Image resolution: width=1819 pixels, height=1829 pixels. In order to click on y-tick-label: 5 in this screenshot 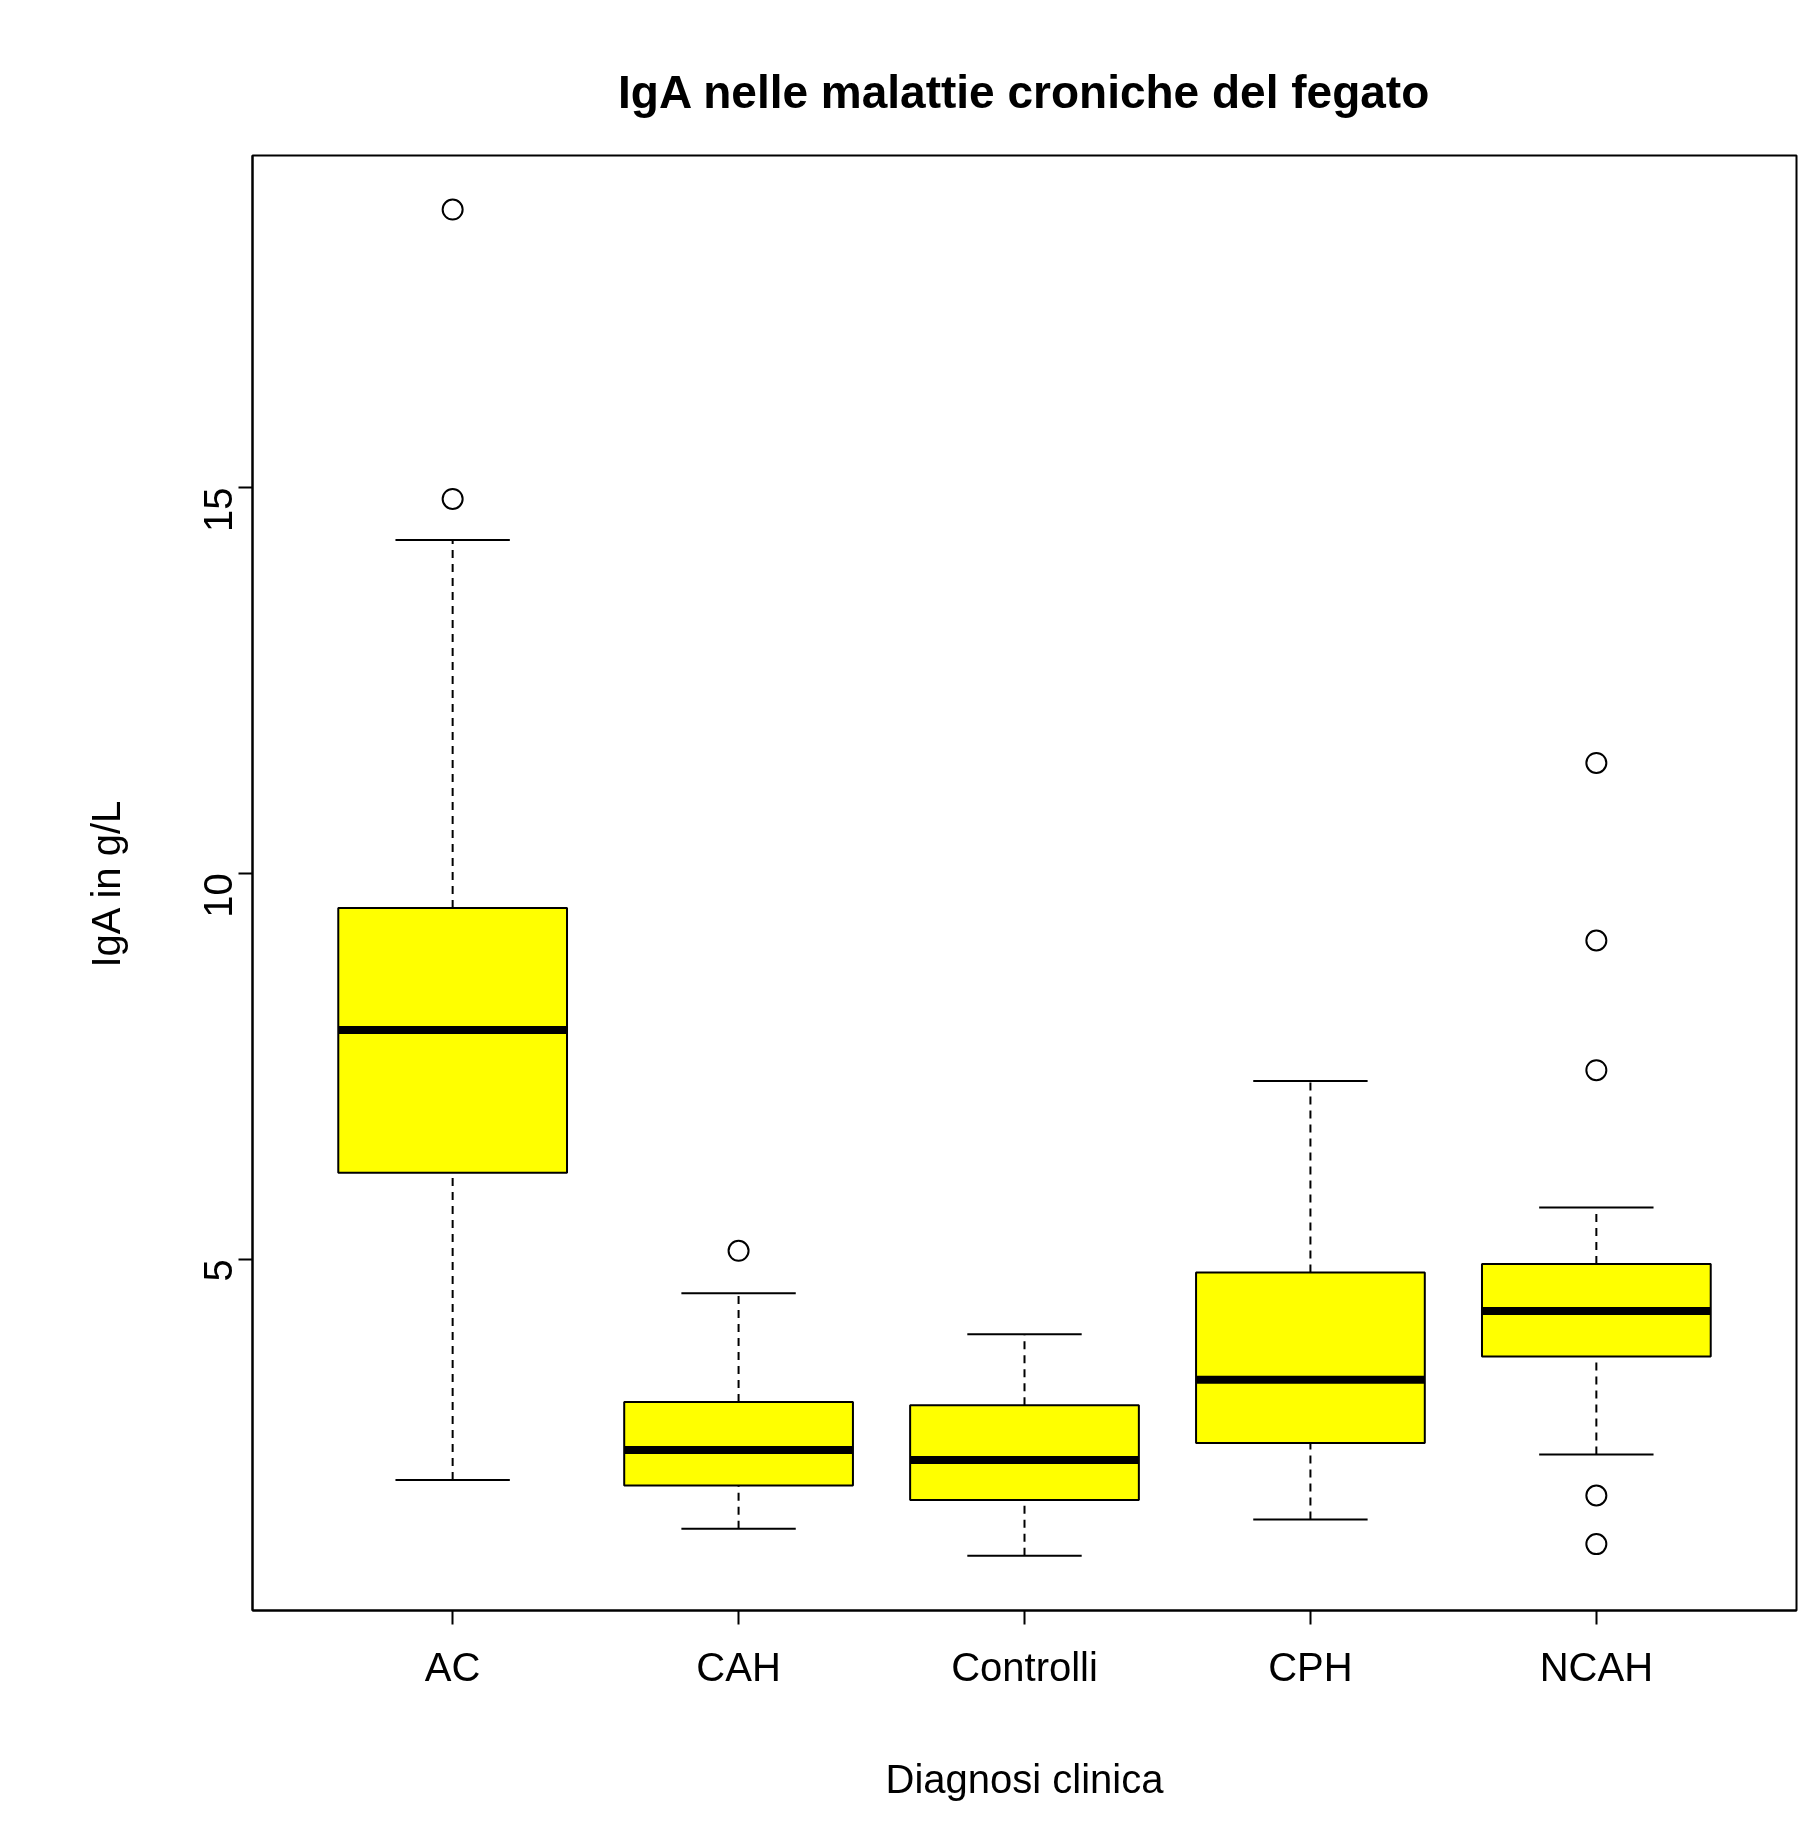, I will do `click(218, 1270)`.